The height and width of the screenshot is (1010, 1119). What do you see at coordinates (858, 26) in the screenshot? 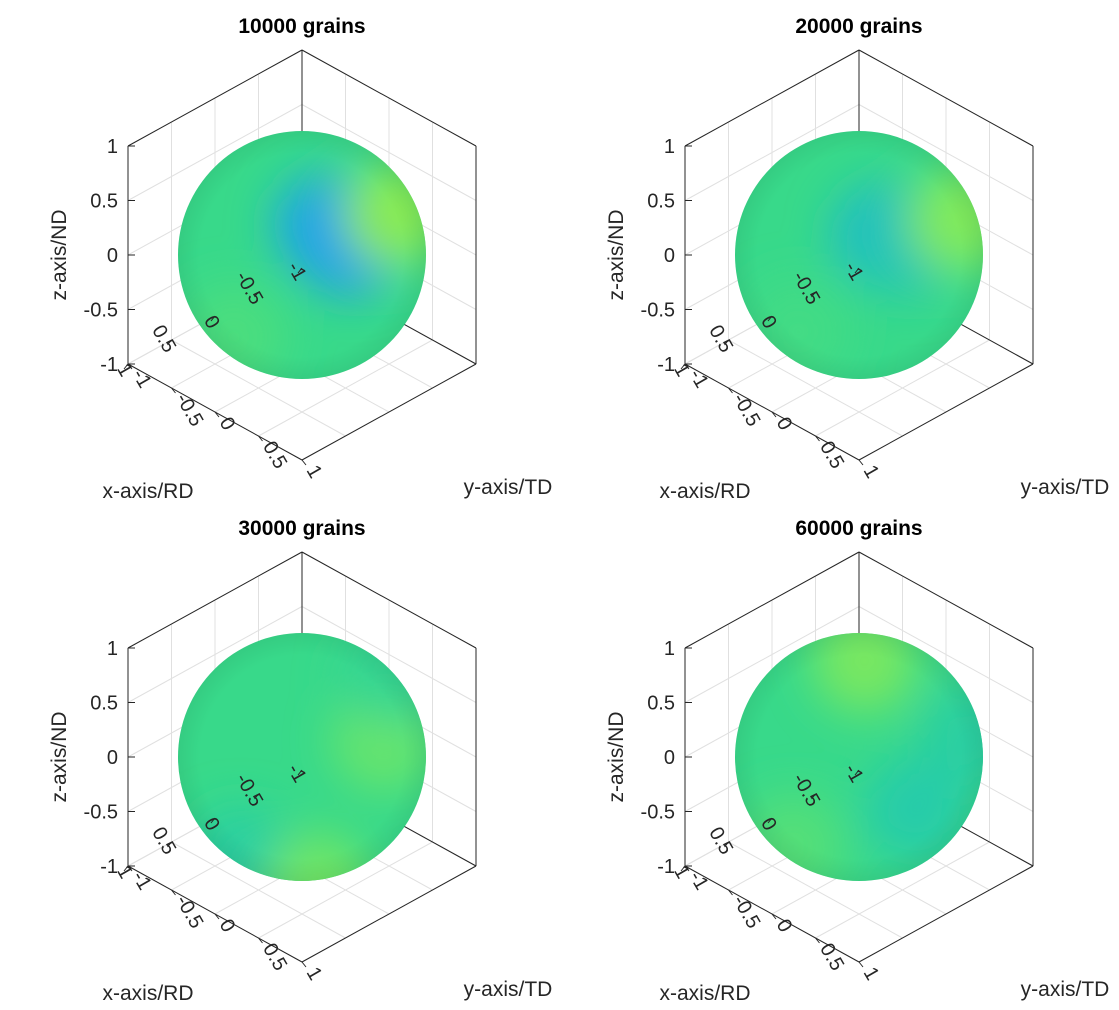
I see `chart-title: 20000 grains` at bounding box center [858, 26].